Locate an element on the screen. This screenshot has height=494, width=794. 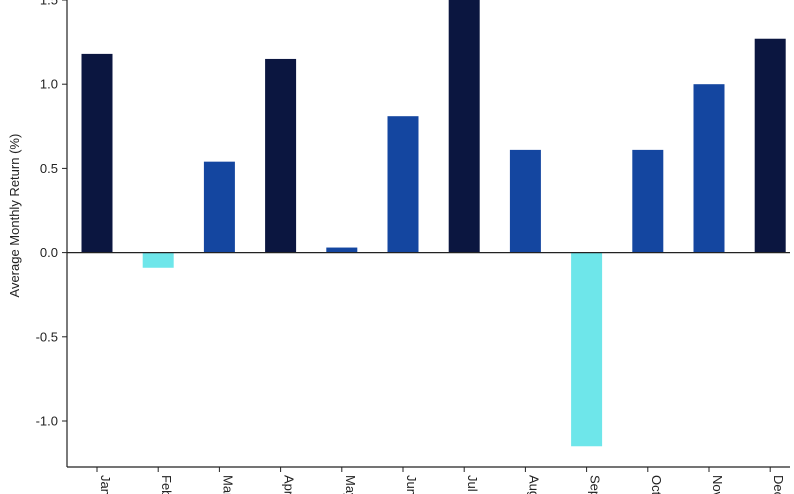
x-tick-label-sep: Sep is located at coordinates (595, 484).